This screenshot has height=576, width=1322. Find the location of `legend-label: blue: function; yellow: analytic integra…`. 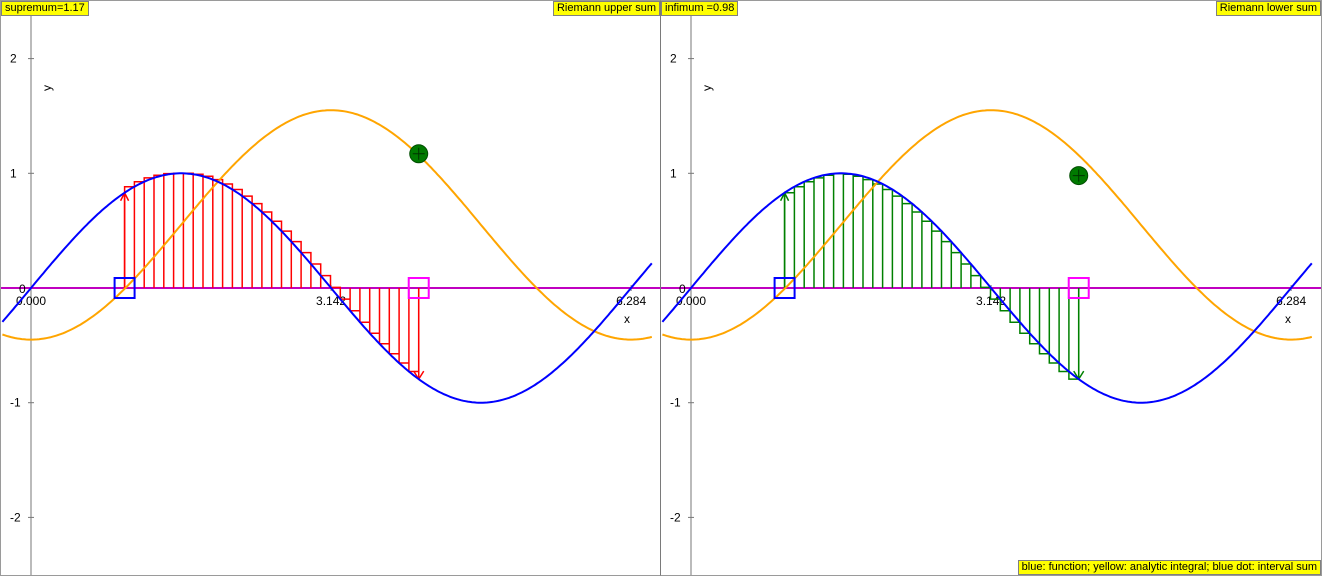

legend-label: blue: function; yellow: analytic integra… is located at coordinates (1169, 567).